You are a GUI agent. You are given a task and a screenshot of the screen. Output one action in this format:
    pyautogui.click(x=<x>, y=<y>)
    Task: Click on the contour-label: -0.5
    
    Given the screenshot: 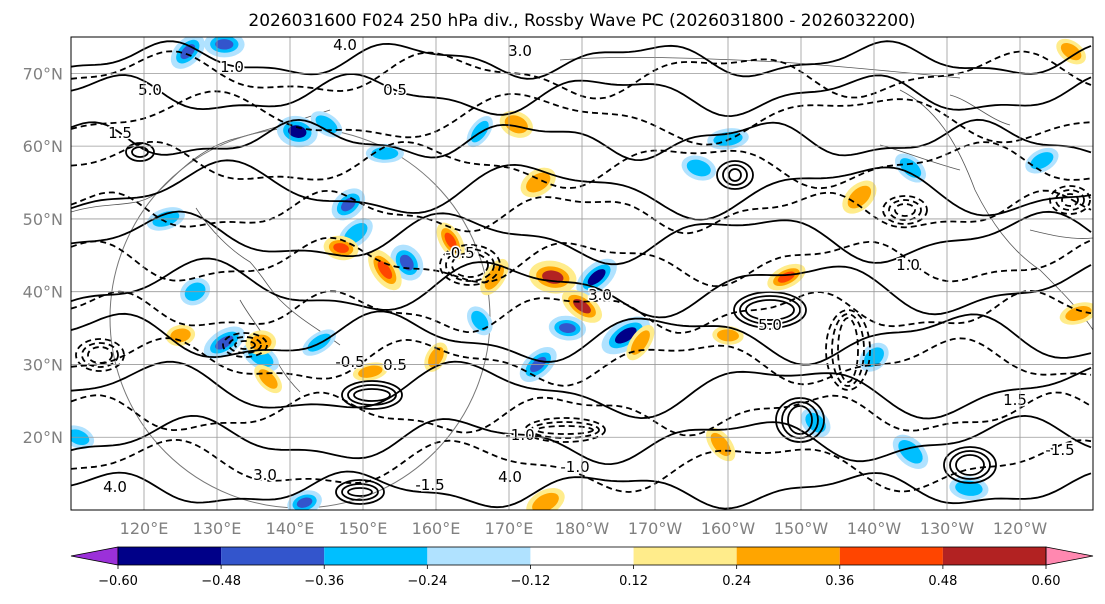 What is the action you would take?
    pyautogui.click(x=459, y=253)
    